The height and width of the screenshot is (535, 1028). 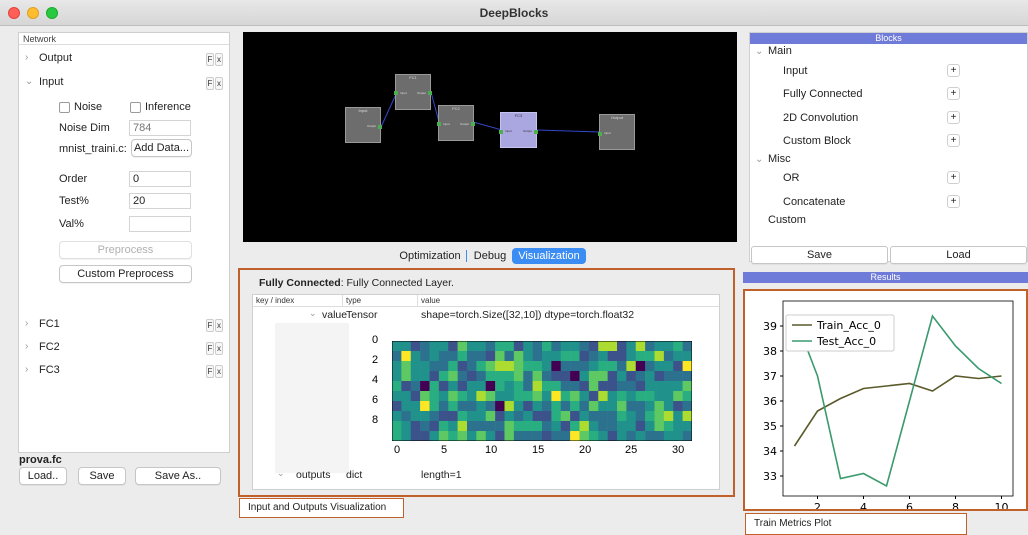 What do you see at coordinates (953, 70) in the screenshot?
I see `add-block-input-button: +` at bounding box center [953, 70].